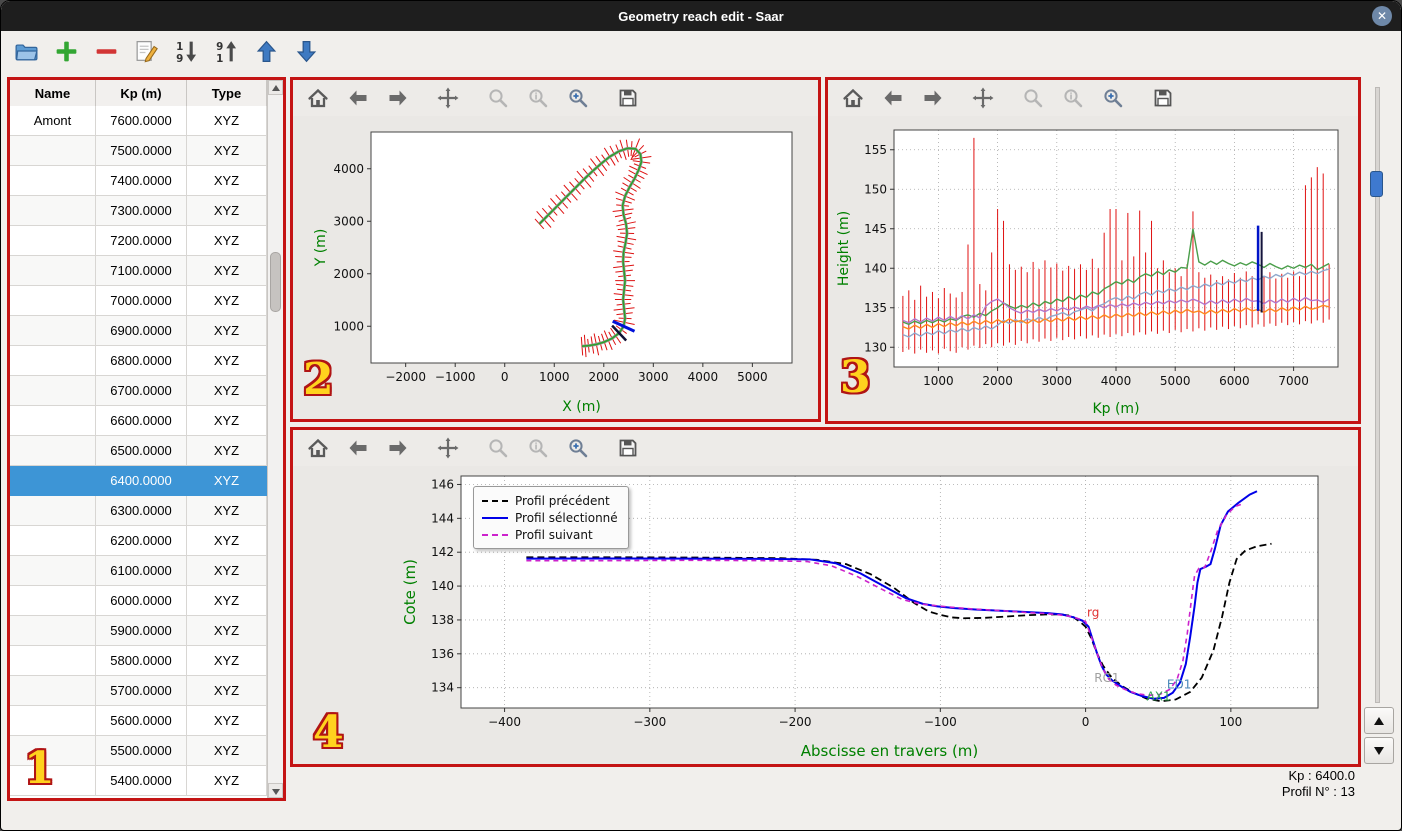  I want to click on cell-name: Amont, so click(53, 121).